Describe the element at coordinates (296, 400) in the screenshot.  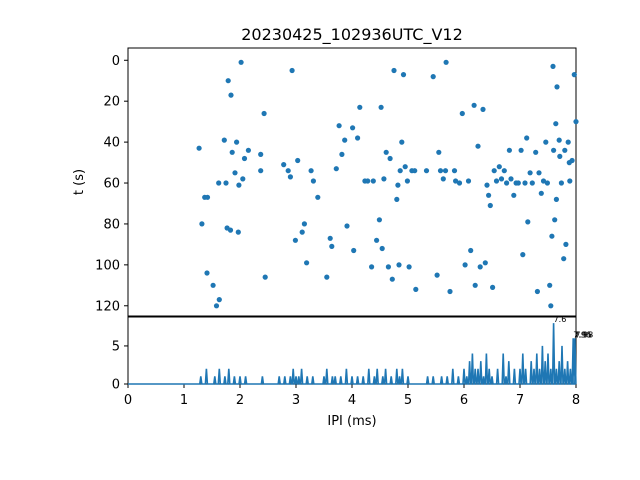
I see `x-tick-label: 3` at that location.